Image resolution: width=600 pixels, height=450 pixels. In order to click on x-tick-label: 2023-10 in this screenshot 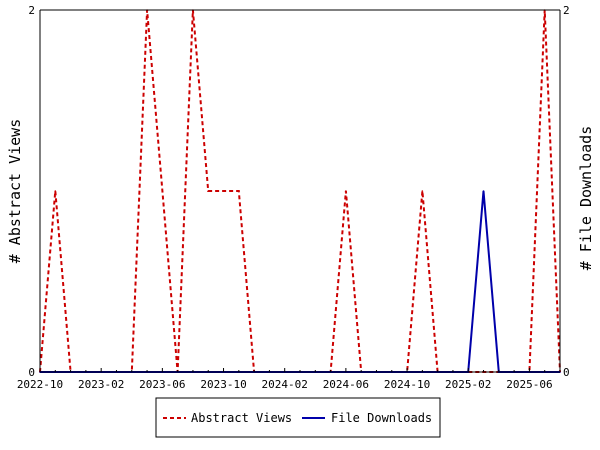, I will do `click(223, 384)`.